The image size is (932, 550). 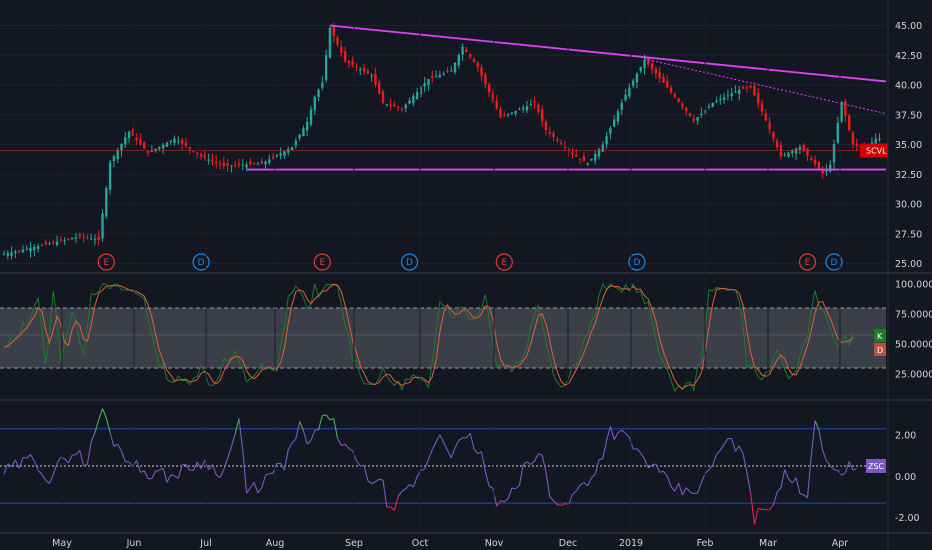 What do you see at coordinates (275, 543) in the screenshot?
I see `month-label: Aug` at bounding box center [275, 543].